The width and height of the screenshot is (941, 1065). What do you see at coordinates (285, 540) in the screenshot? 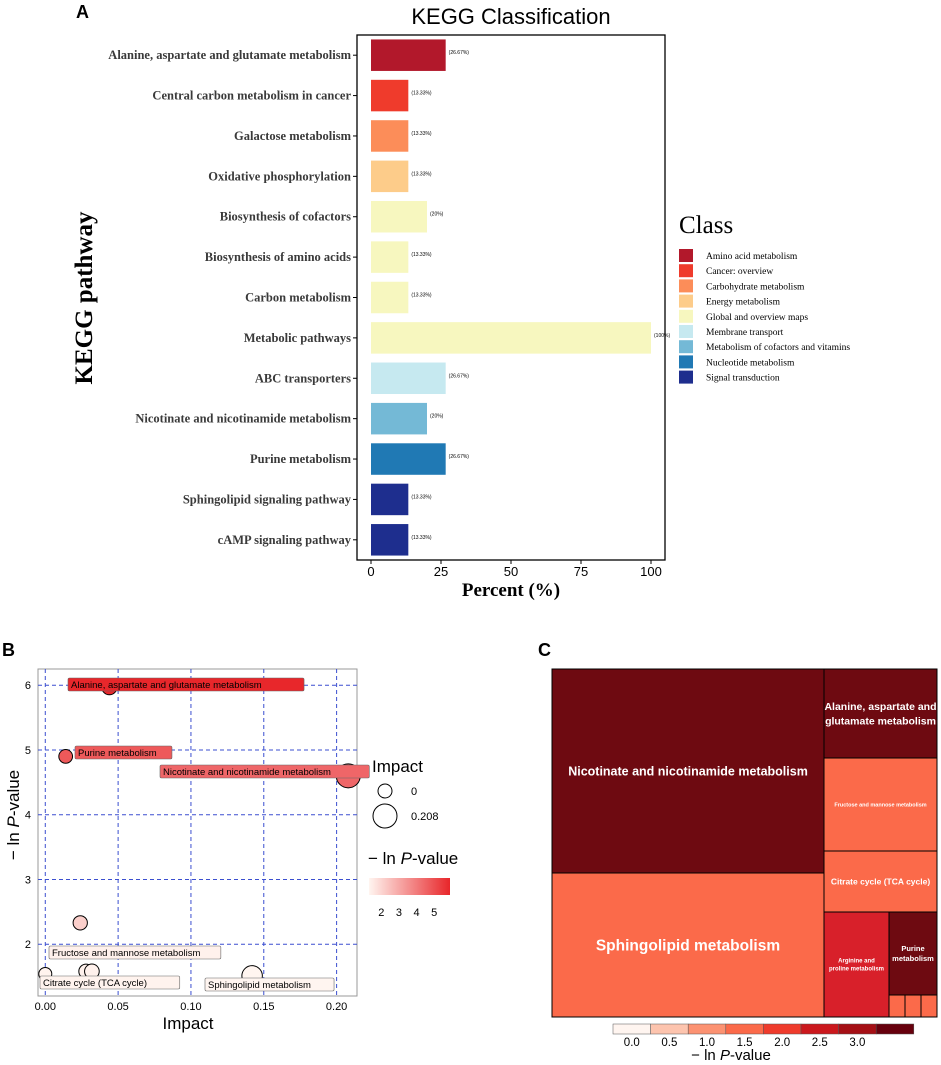
I see `y-tick-label: cAMP signaling pathway` at bounding box center [285, 540].